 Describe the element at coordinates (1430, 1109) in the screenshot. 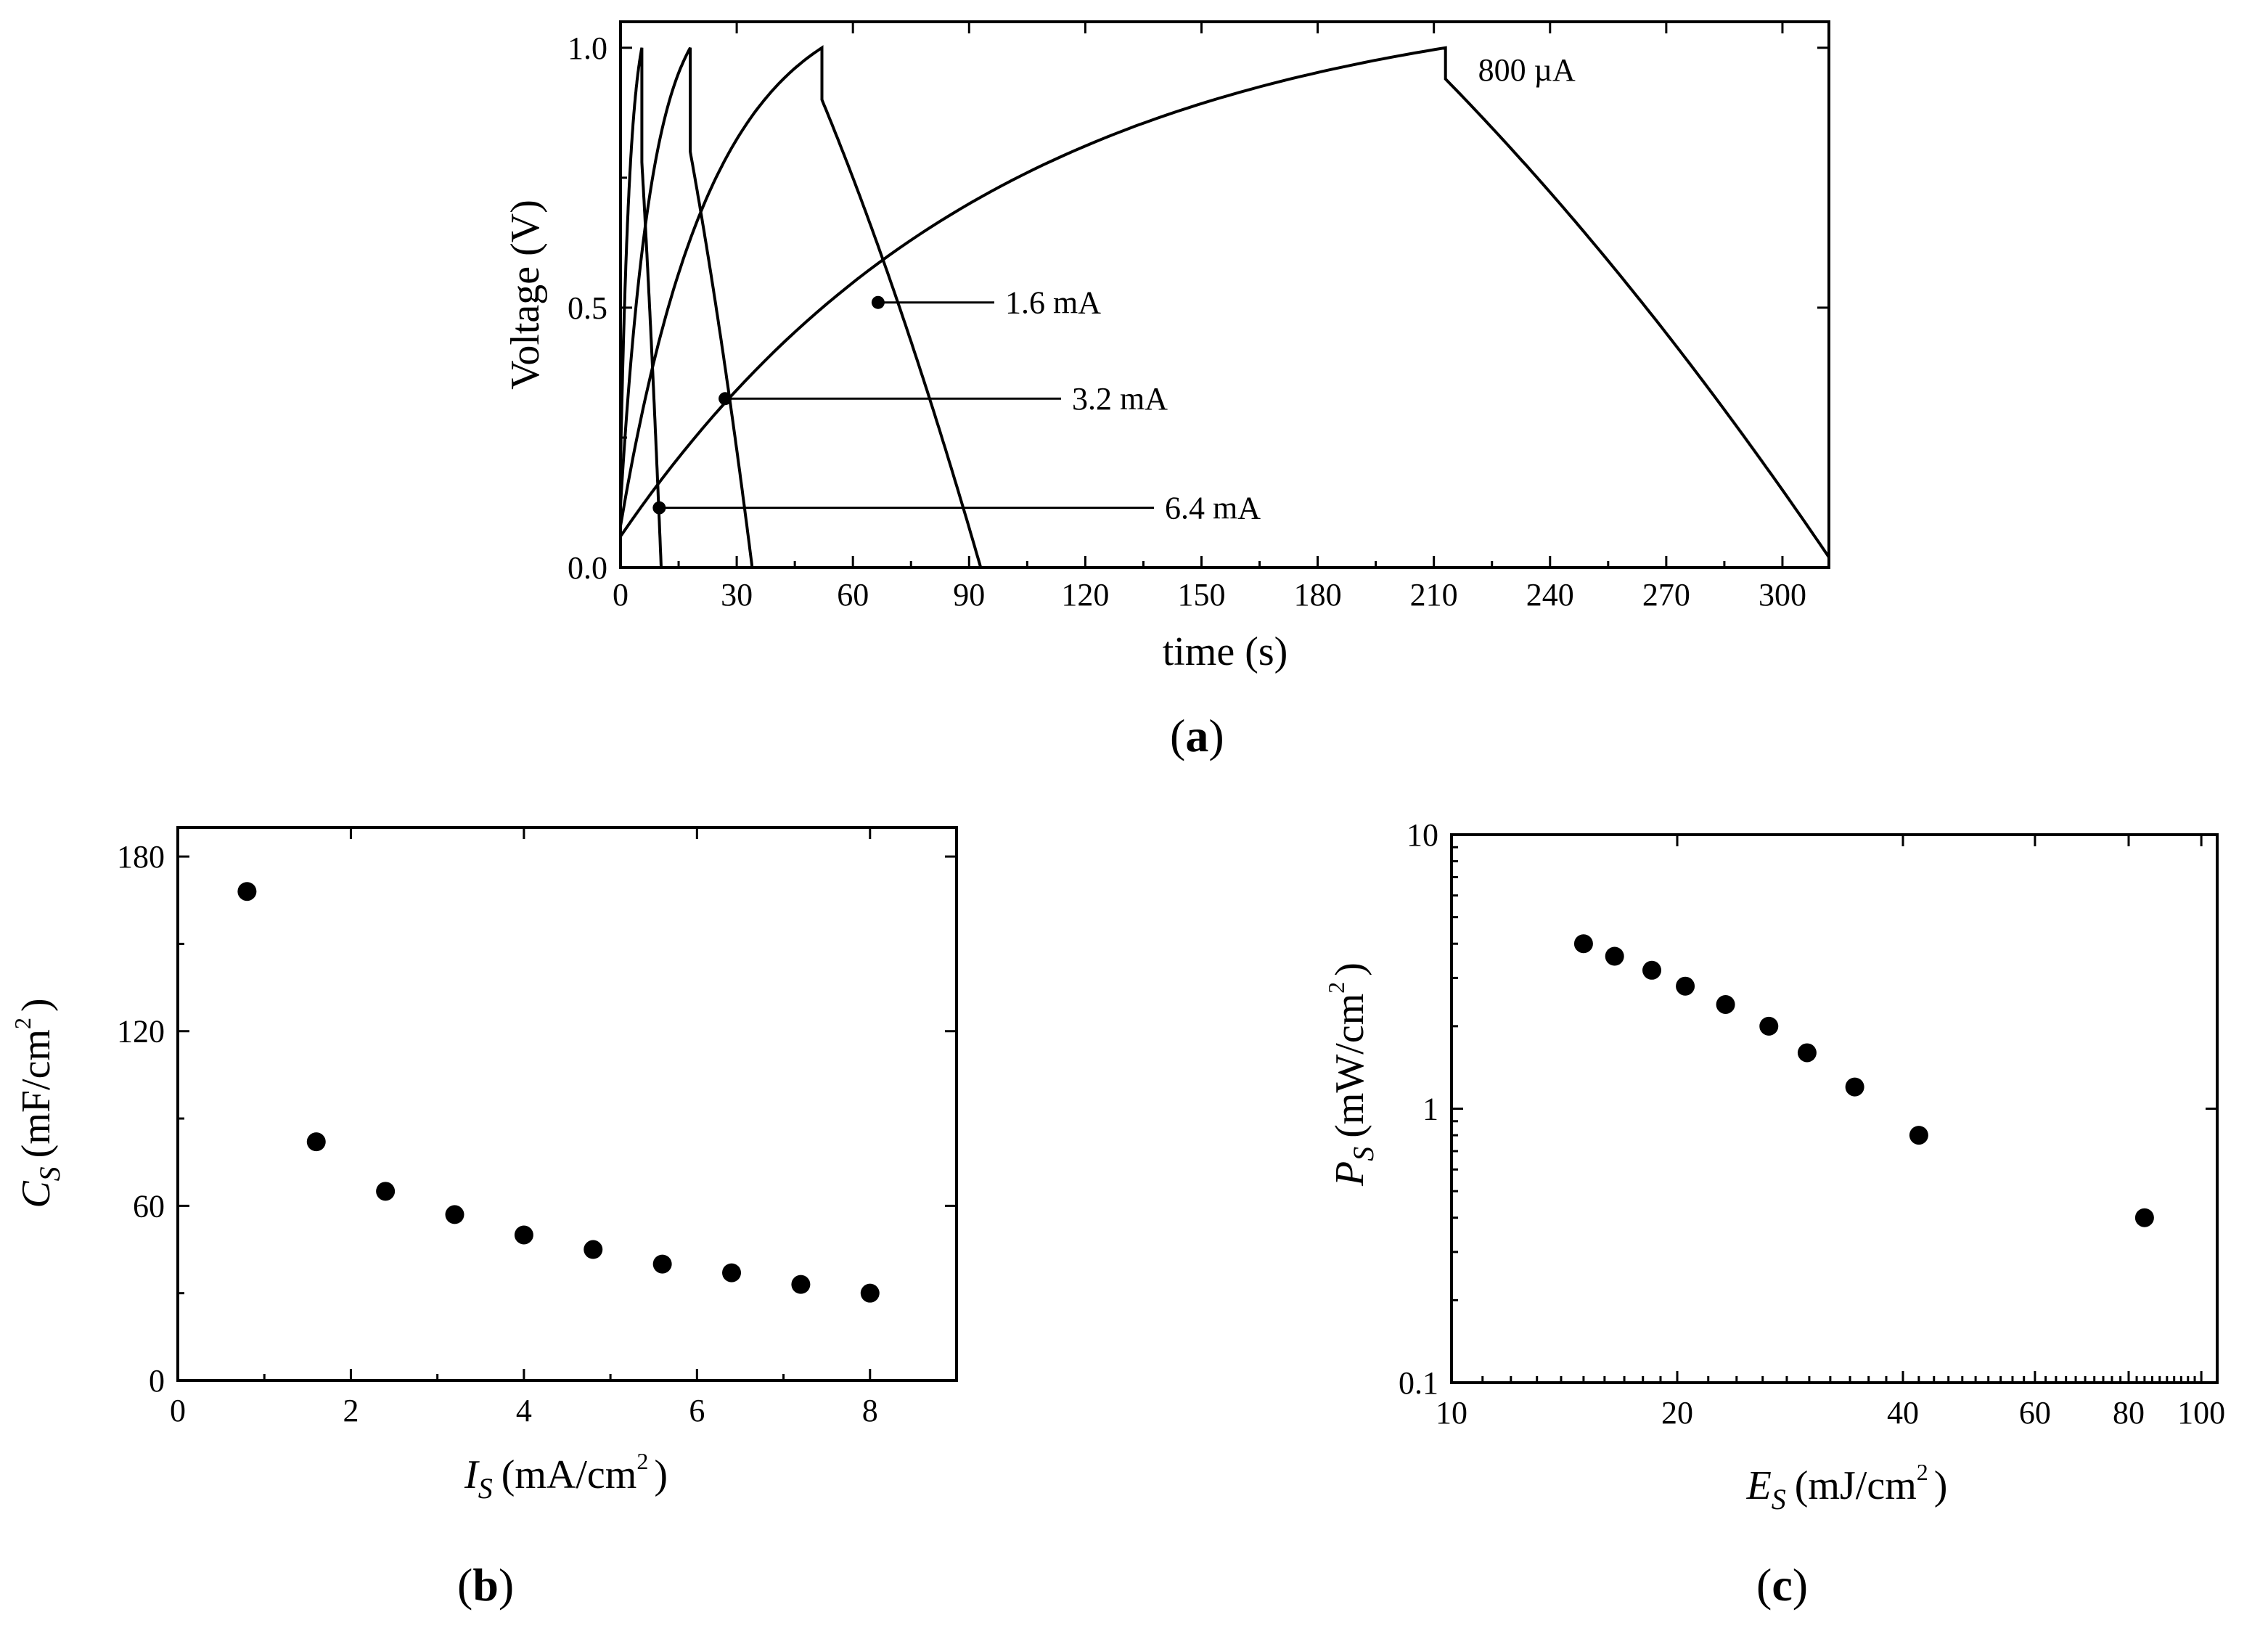

I see `y-tick-label-c: 1` at that location.